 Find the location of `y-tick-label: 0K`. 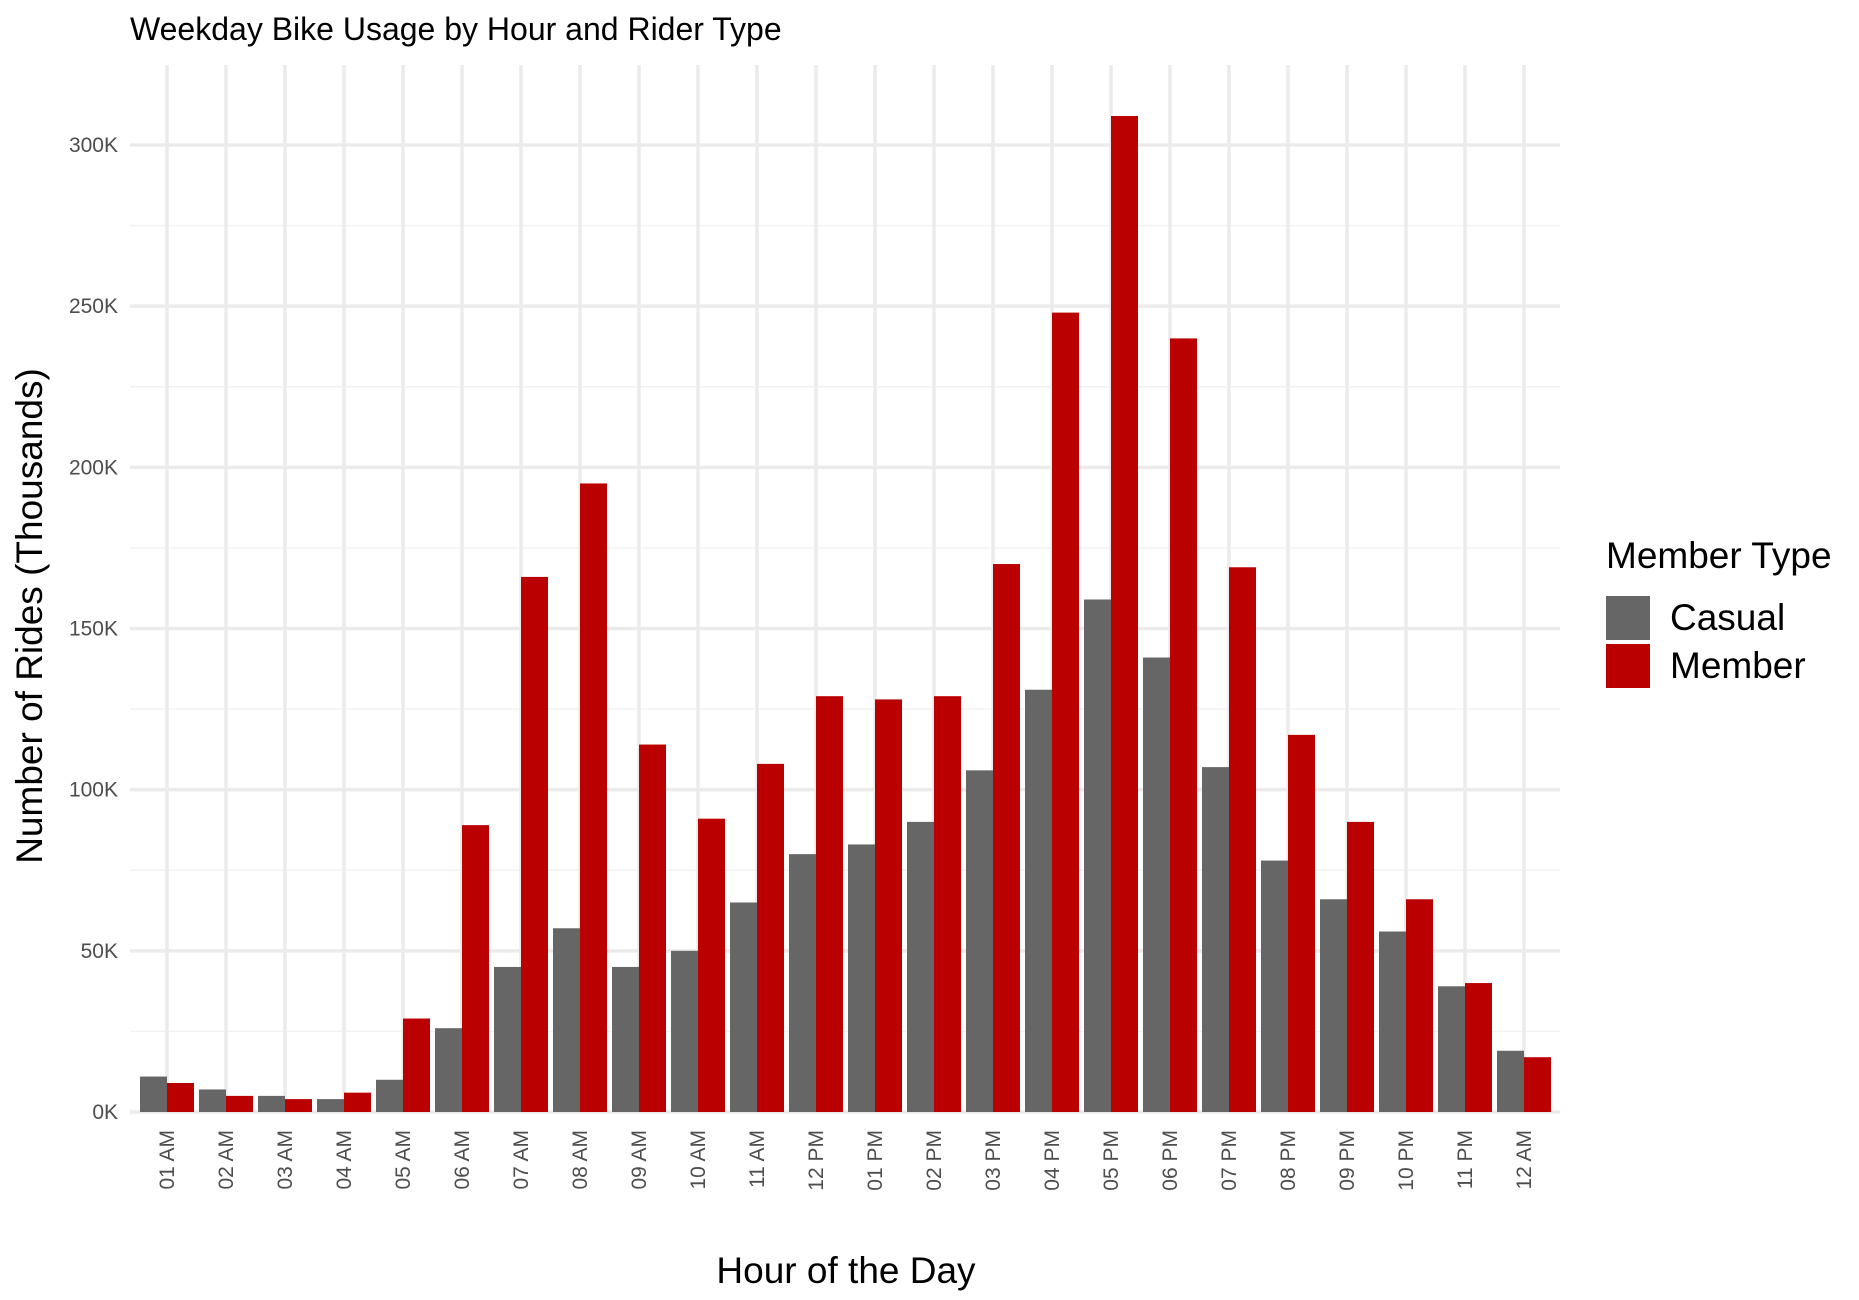

y-tick-label: 0K is located at coordinates (105, 1112).